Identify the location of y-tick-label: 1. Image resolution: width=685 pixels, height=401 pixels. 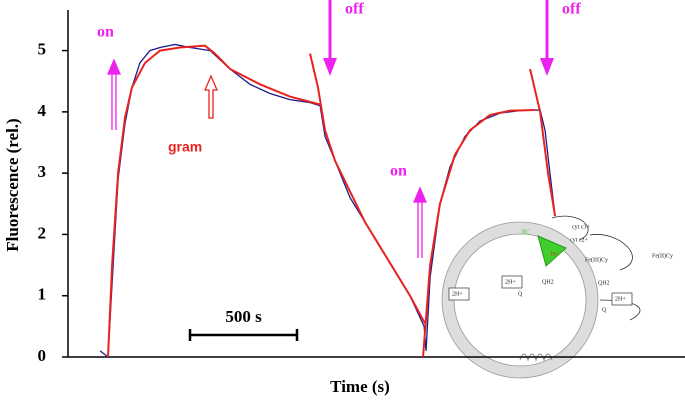
(42, 294).